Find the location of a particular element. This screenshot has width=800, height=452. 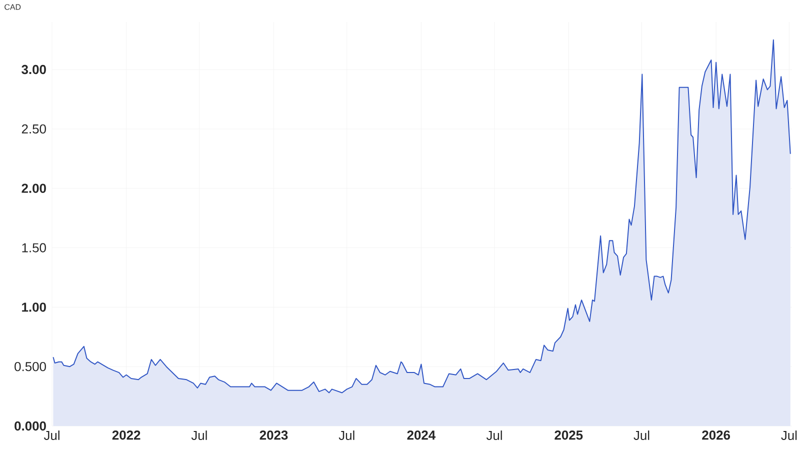

y-tick-label: 2.50 is located at coordinates (34, 129).